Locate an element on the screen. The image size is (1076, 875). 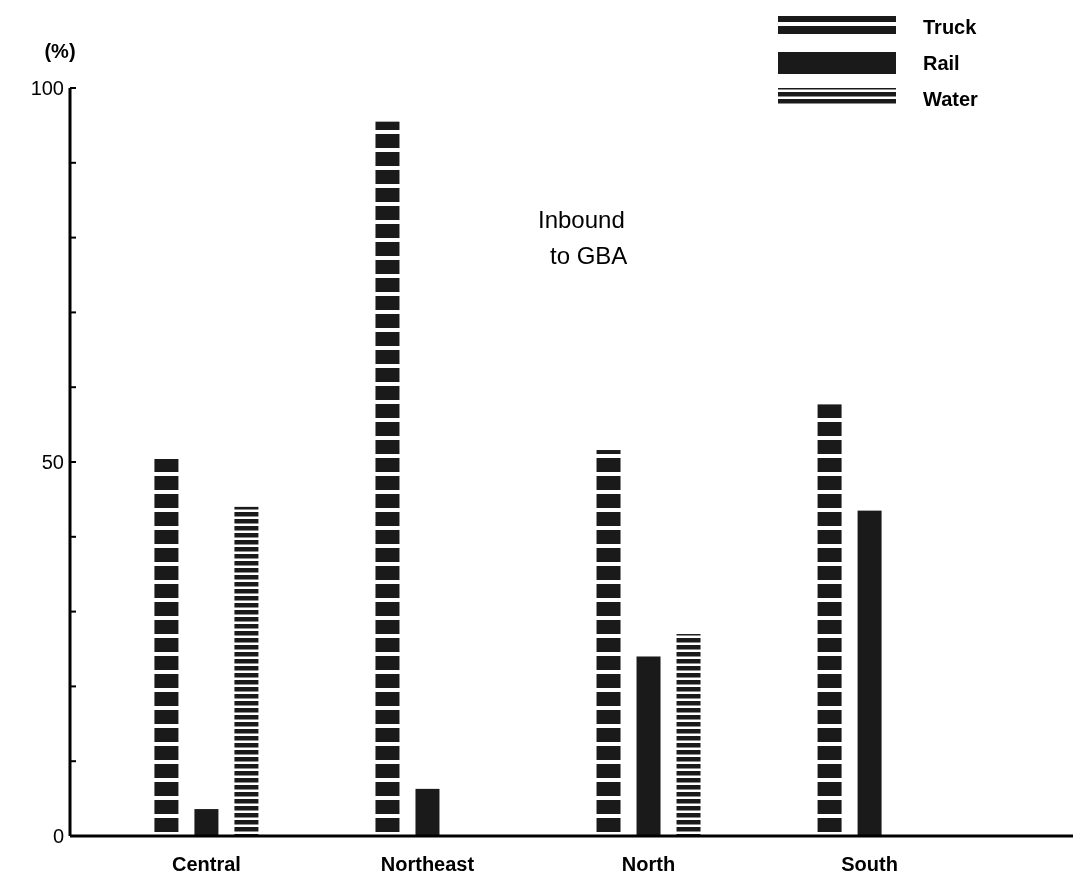
annotation: Inbound to GBA is located at coordinates (583, 237).